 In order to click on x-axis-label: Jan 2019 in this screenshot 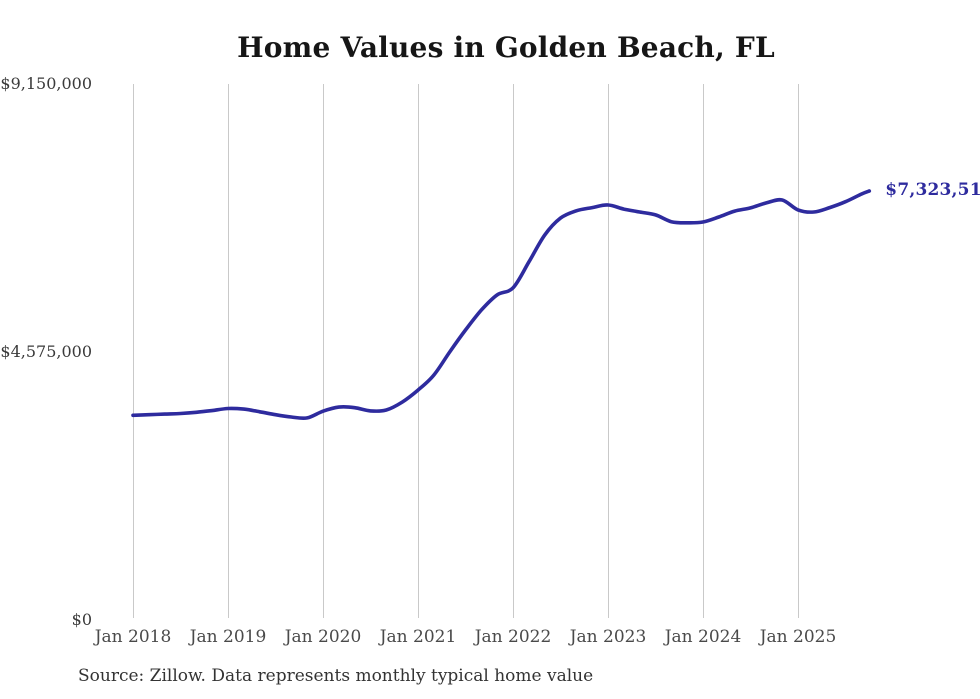, I will do `click(228, 637)`.